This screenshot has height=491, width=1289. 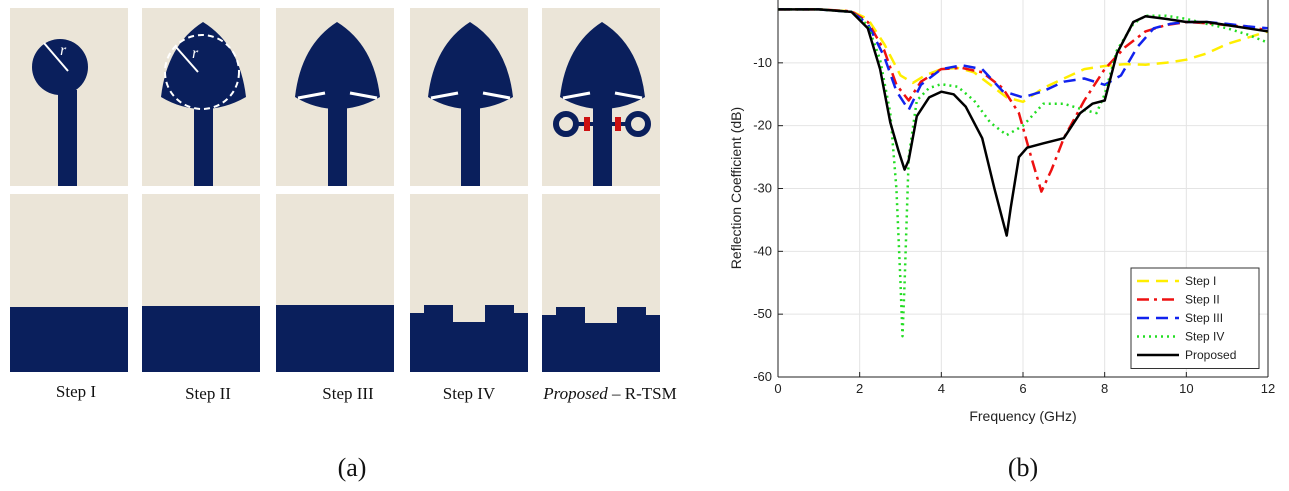 I want to click on legend-label: Step IV, so click(x=1204, y=337).